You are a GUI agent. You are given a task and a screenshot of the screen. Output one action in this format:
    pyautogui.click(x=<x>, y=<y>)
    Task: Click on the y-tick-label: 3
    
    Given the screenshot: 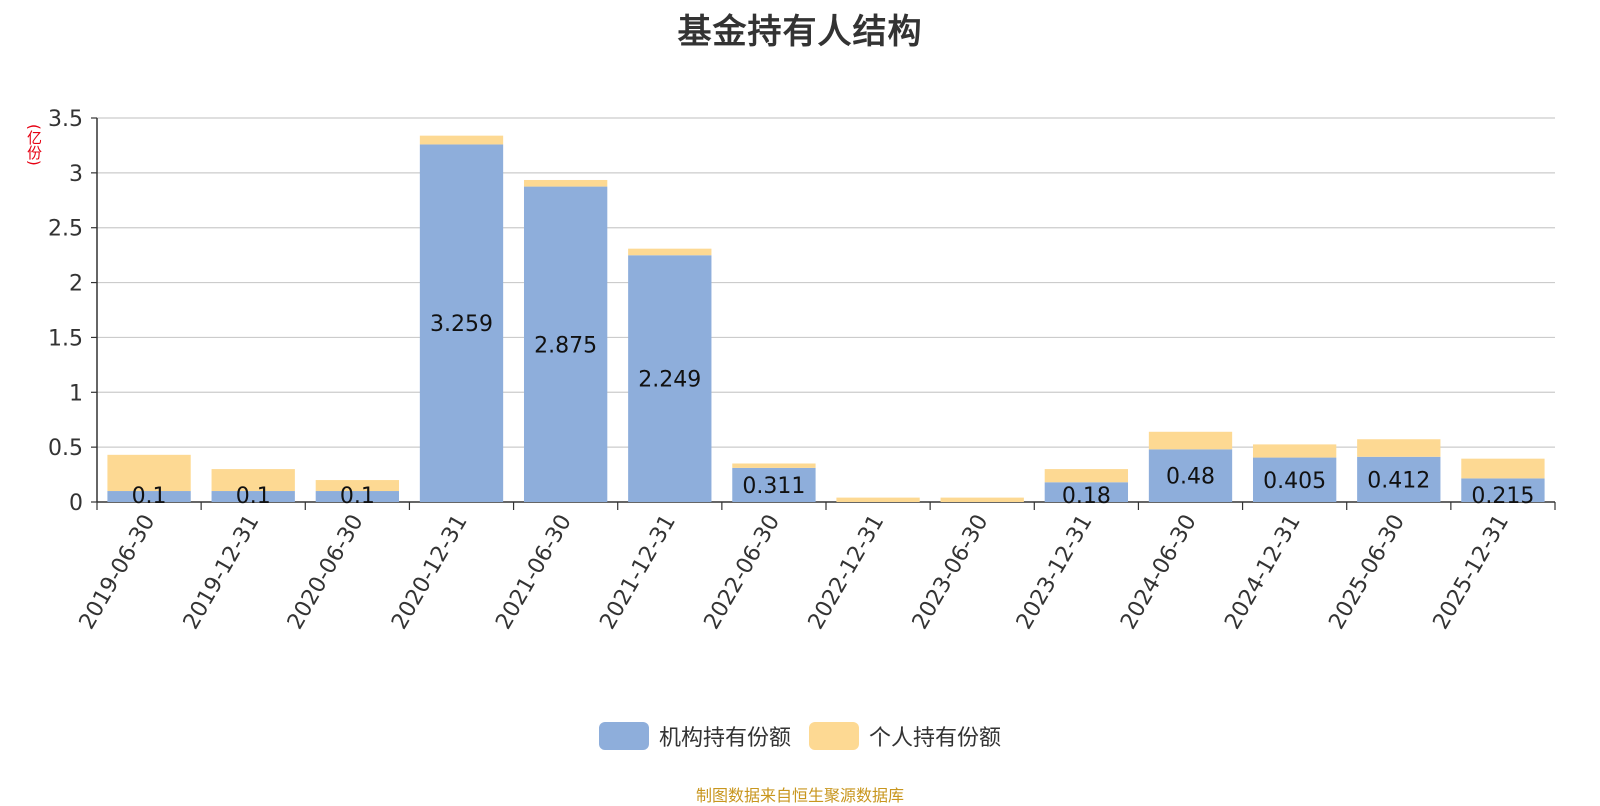 What is the action you would take?
    pyautogui.click(x=76, y=174)
    